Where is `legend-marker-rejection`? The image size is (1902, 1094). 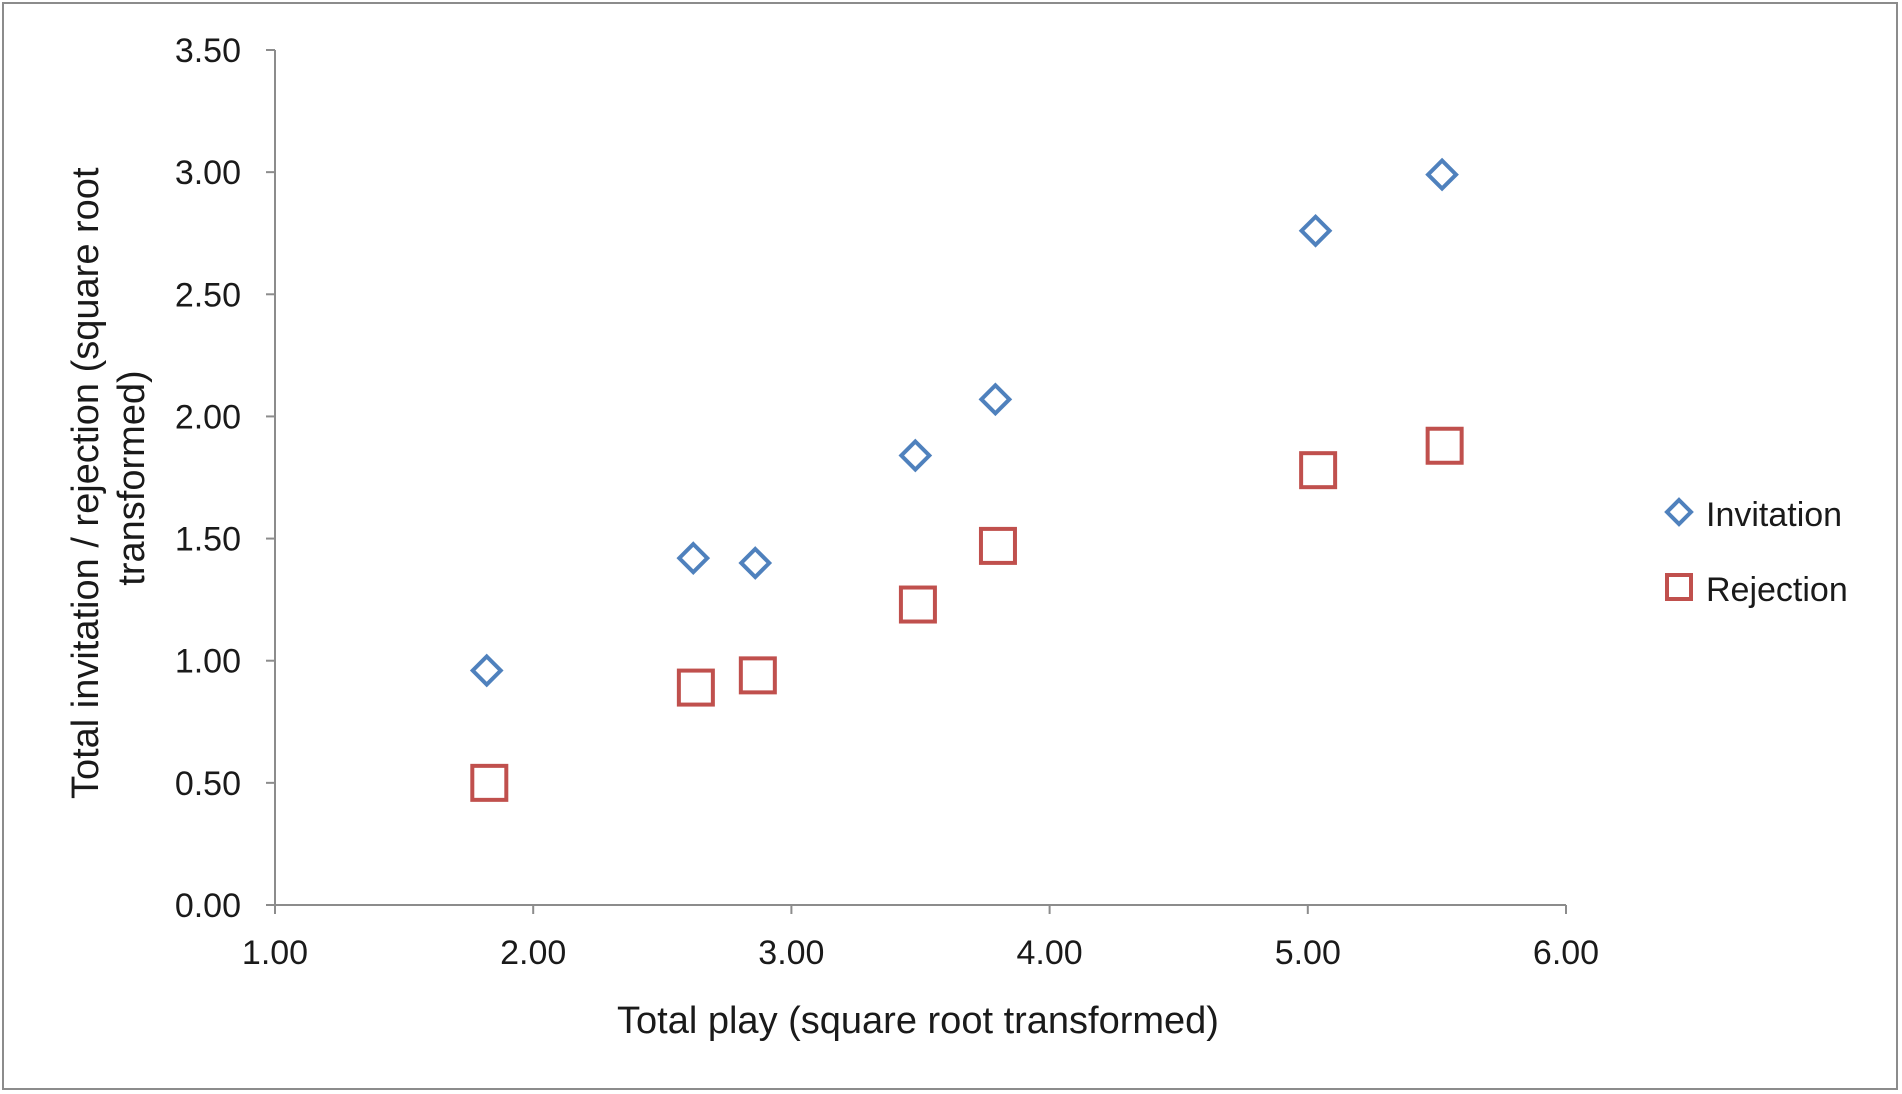 legend-marker-rejection is located at coordinates (1679, 587).